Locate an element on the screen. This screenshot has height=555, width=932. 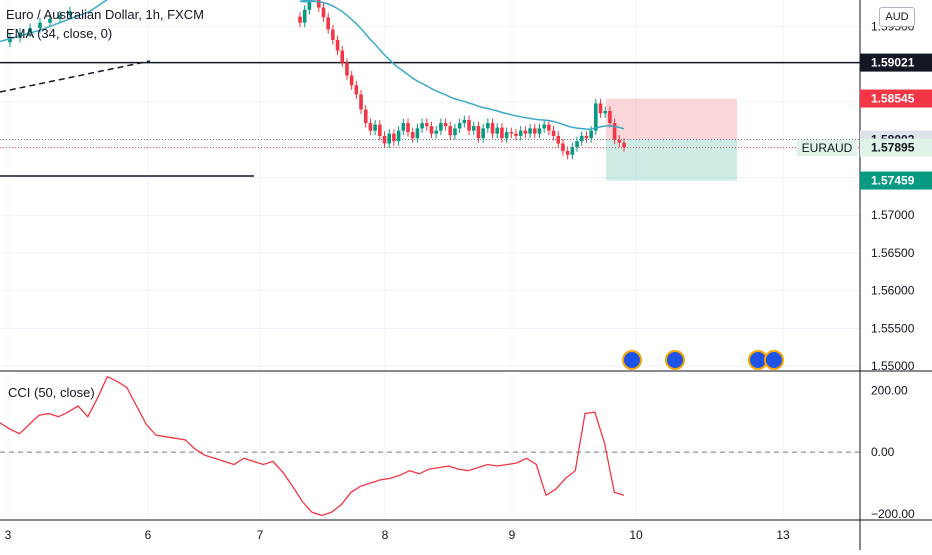
price-tick-label: 1.57000 is located at coordinates (893, 215).